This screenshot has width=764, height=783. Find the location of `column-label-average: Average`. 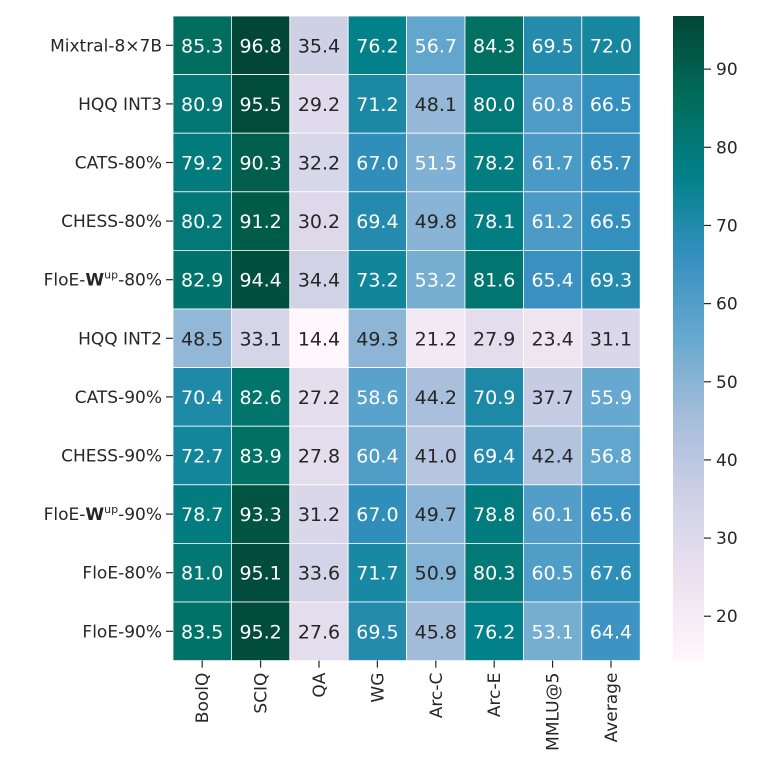

column-label-average: Average is located at coordinates (612, 708).